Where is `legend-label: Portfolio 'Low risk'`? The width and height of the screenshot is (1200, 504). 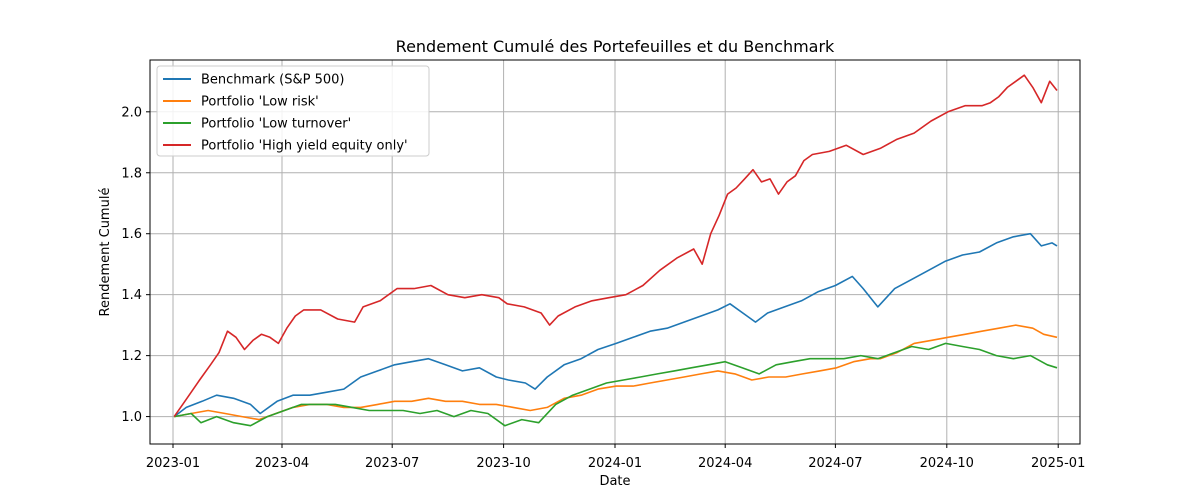 legend-label: Portfolio 'Low risk' is located at coordinates (260, 102).